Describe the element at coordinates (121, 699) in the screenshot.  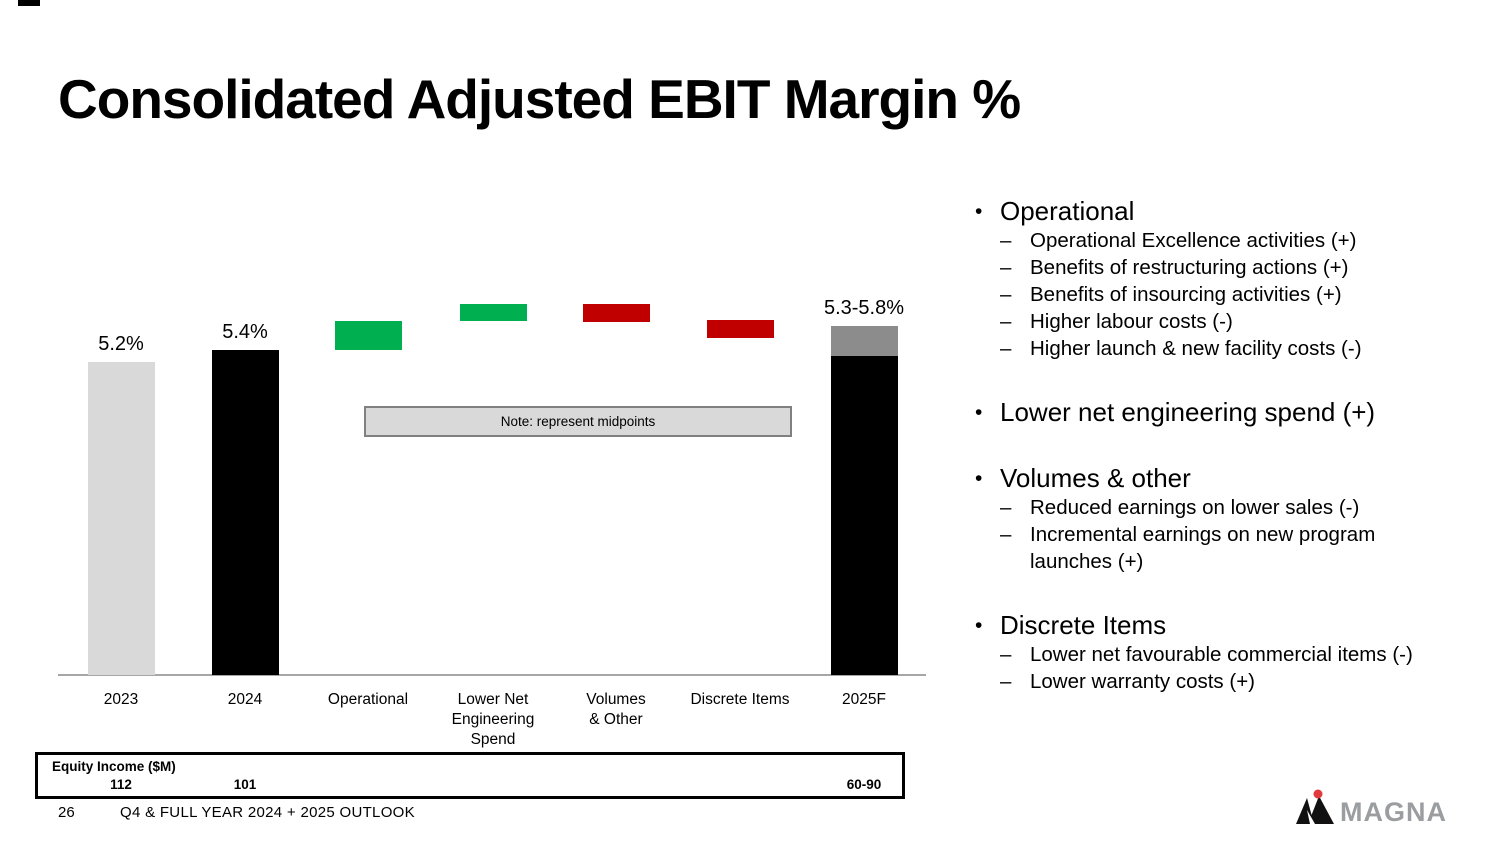
I see `x-axis-label: 2023` at that location.